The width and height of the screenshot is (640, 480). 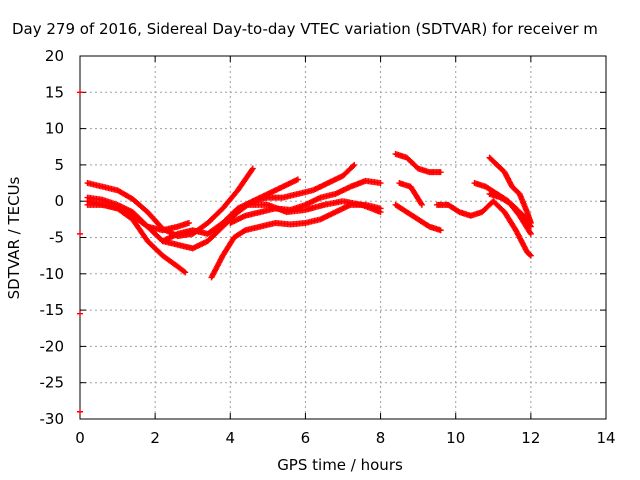 What do you see at coordinates (605, 438) in the screenshot?
I see `x-tick-label: 14` at bounding box center [605, 438].